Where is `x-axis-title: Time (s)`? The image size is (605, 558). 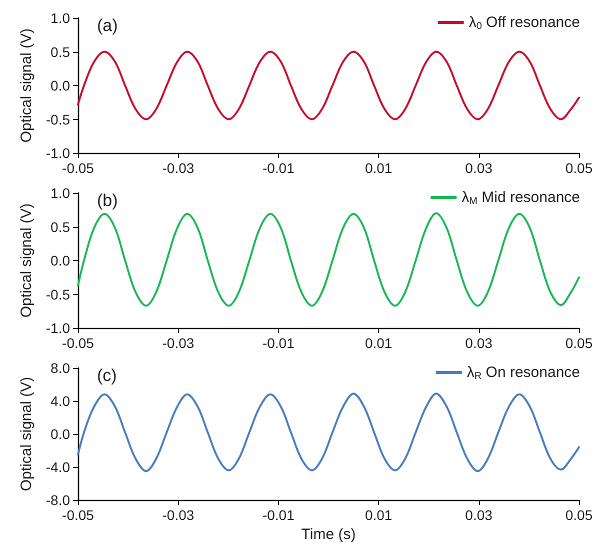 x-axis-title: Time (s) is located at coordinates (328, 534).